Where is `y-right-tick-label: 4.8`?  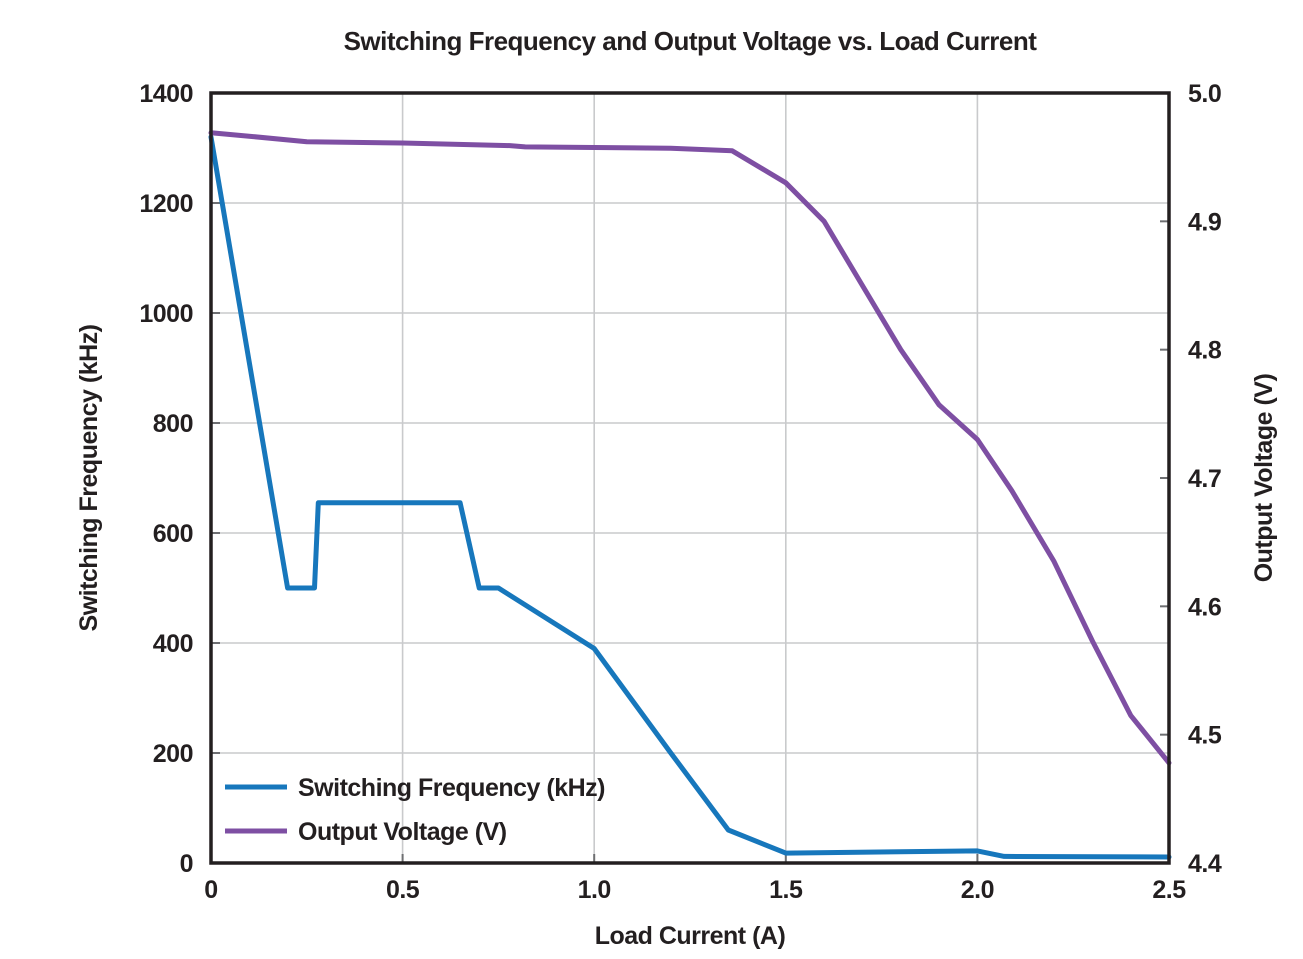 y-right-tick-label: 4.8 is located at coordinates (1205, 351).